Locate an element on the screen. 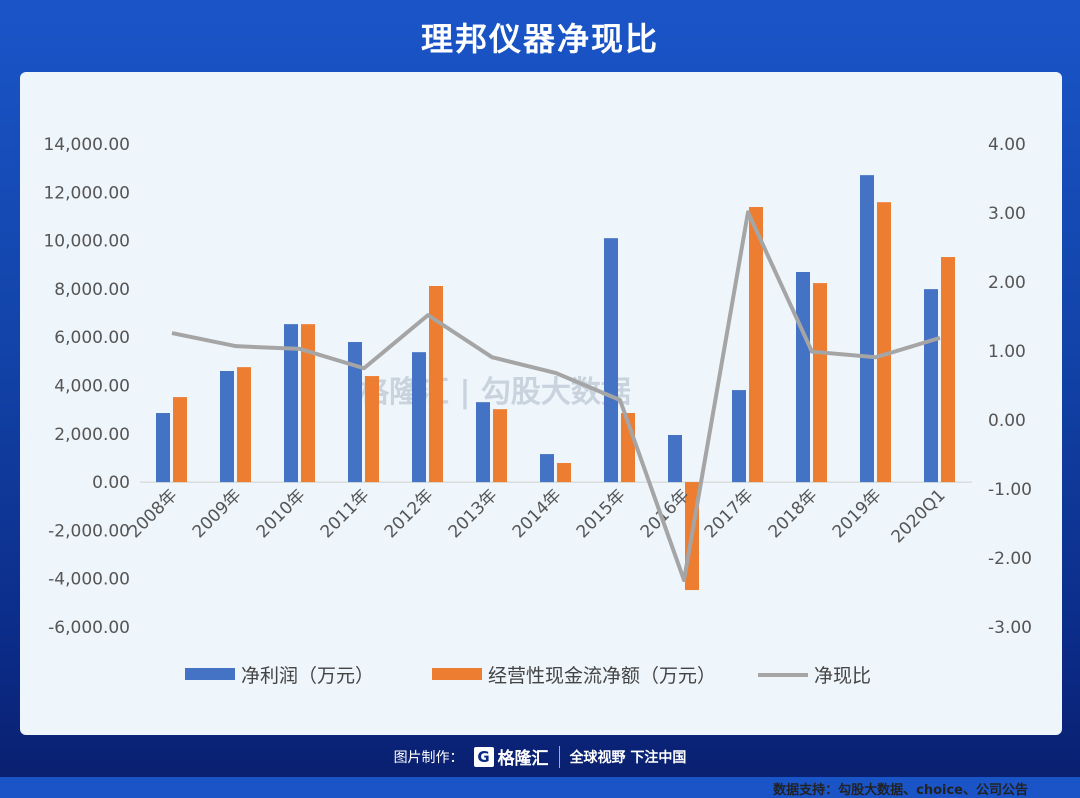  footer-slogan: 全球视野 下注中国 is located at coordinates (628, 757).